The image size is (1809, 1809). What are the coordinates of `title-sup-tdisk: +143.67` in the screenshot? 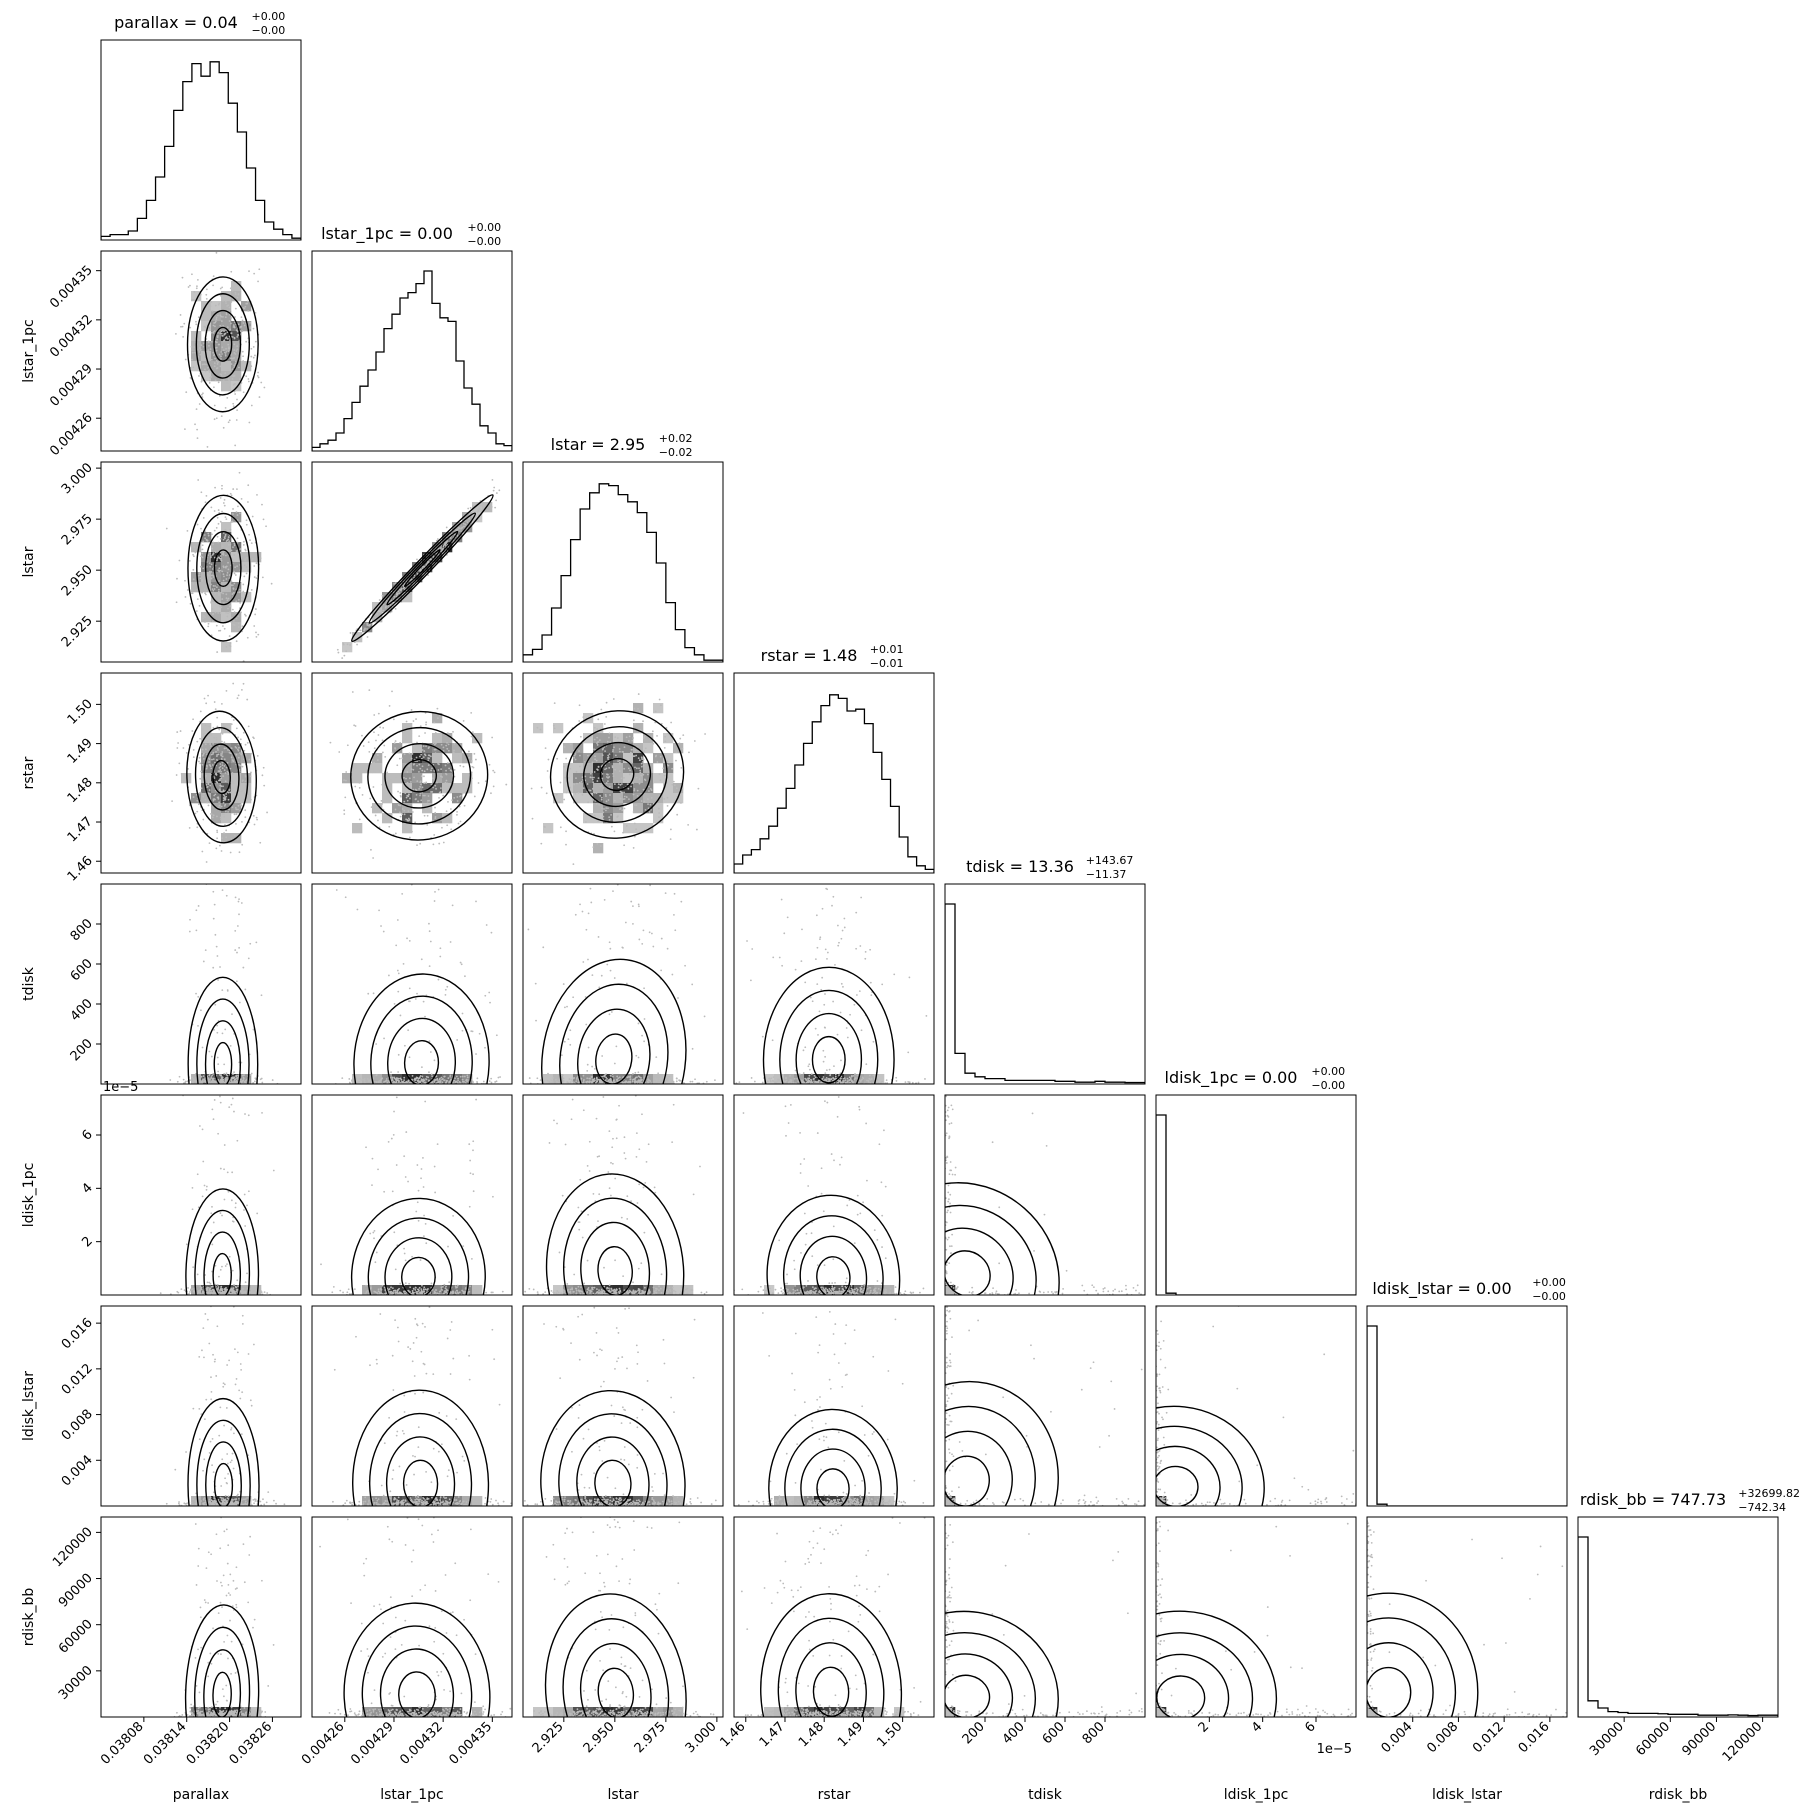 It's located at (1110, 860).